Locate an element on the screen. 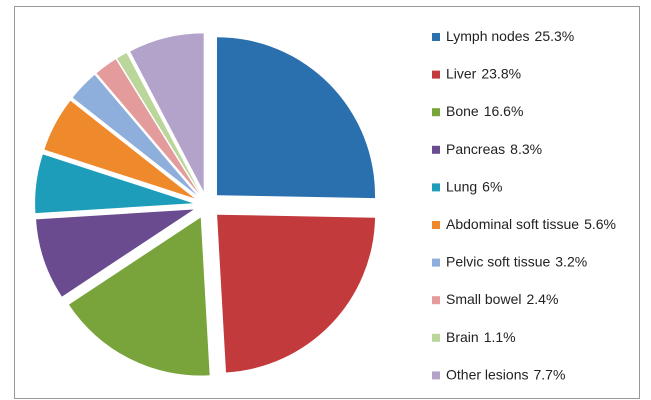 The image size is (651, 400). legend-label: Small bowel 2.4% is located at coordinates (502, 299).